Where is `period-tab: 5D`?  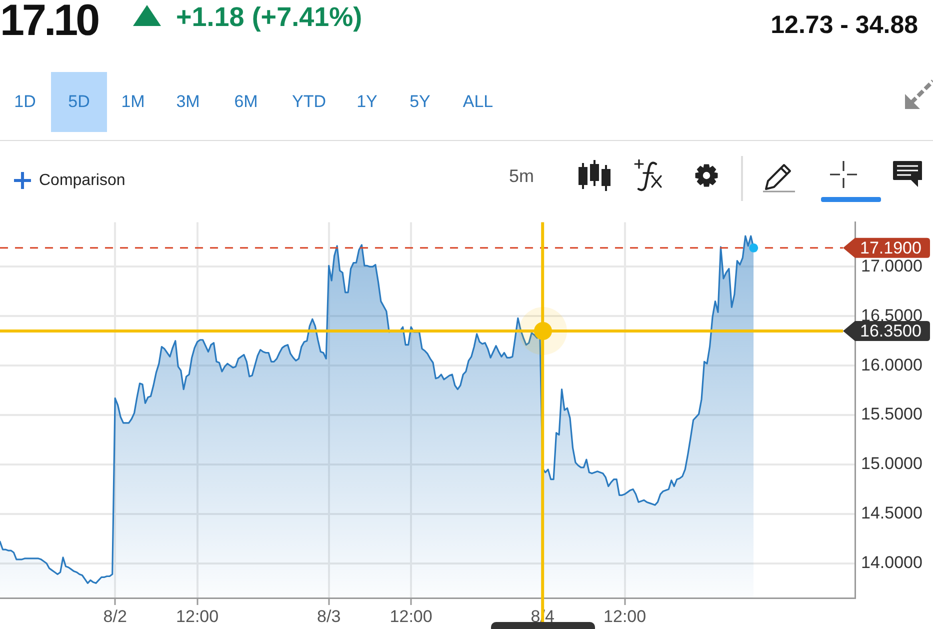
period-tab: 5D is located at coordinates (79, 102).